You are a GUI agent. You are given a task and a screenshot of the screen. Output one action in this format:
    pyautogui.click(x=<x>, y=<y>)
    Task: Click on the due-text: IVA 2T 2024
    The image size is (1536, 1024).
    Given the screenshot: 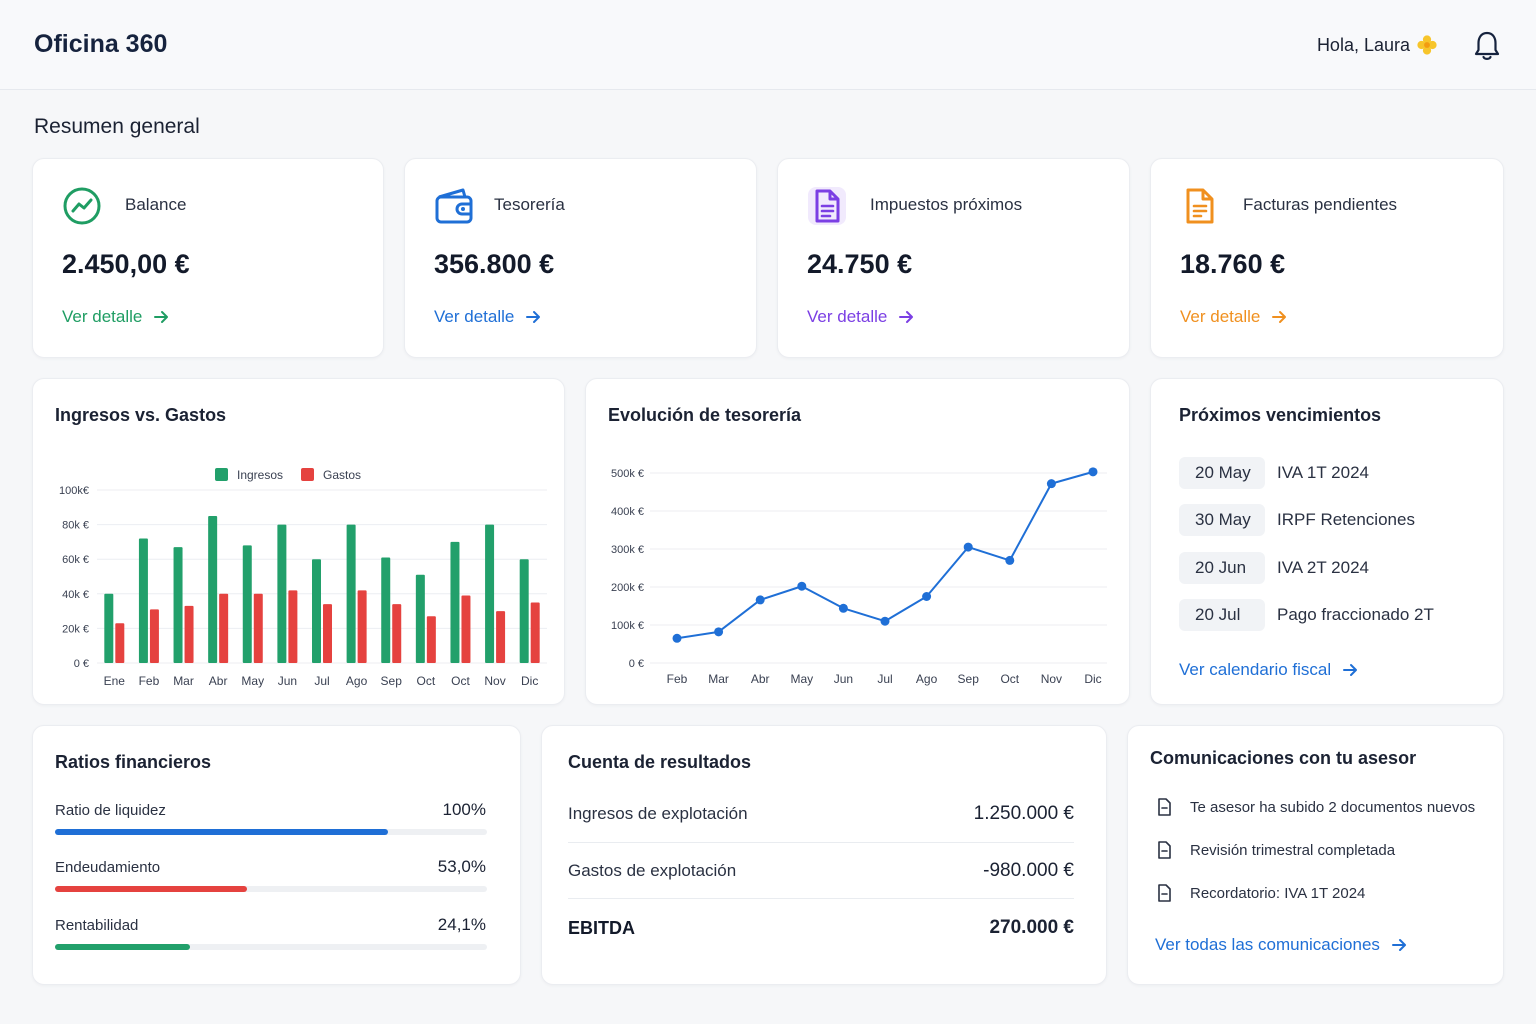 What is the action you would take?
    pyautogui.click(x=1323, y=567)
    